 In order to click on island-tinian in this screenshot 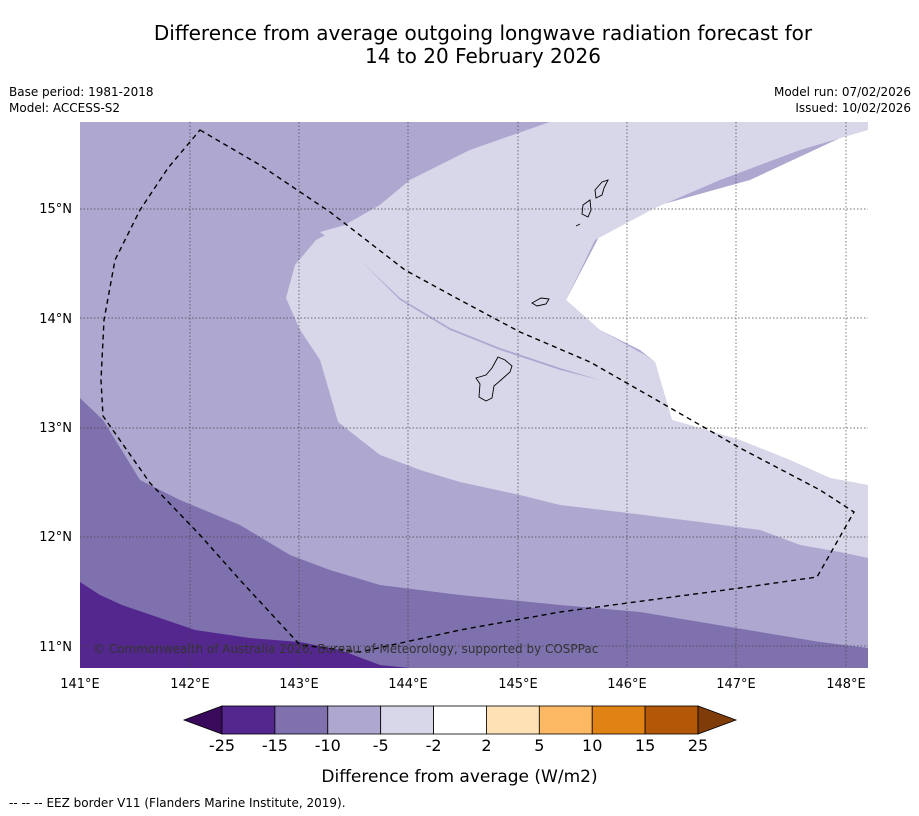, I will do `click(586, 208)`.